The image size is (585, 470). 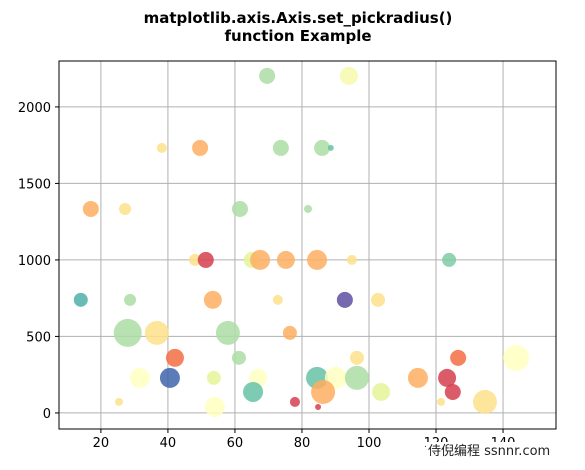 I want to click on x-tick-label: 40, so click(x=168, y=443).